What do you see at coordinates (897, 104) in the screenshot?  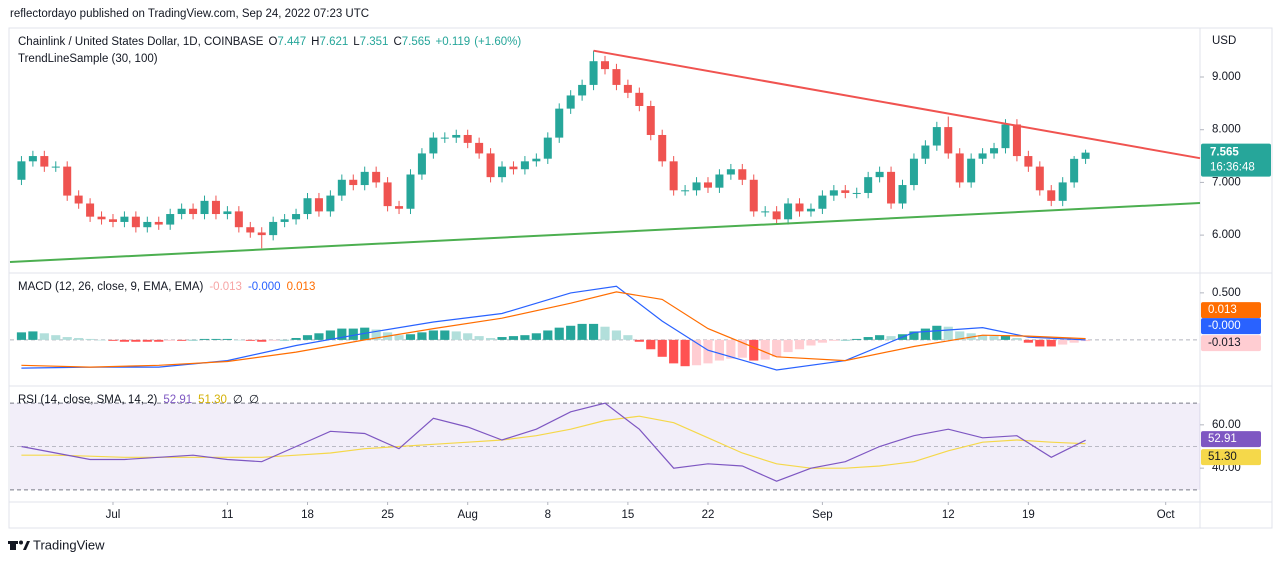 I see `trend-line` at bounding box center [897, 104].